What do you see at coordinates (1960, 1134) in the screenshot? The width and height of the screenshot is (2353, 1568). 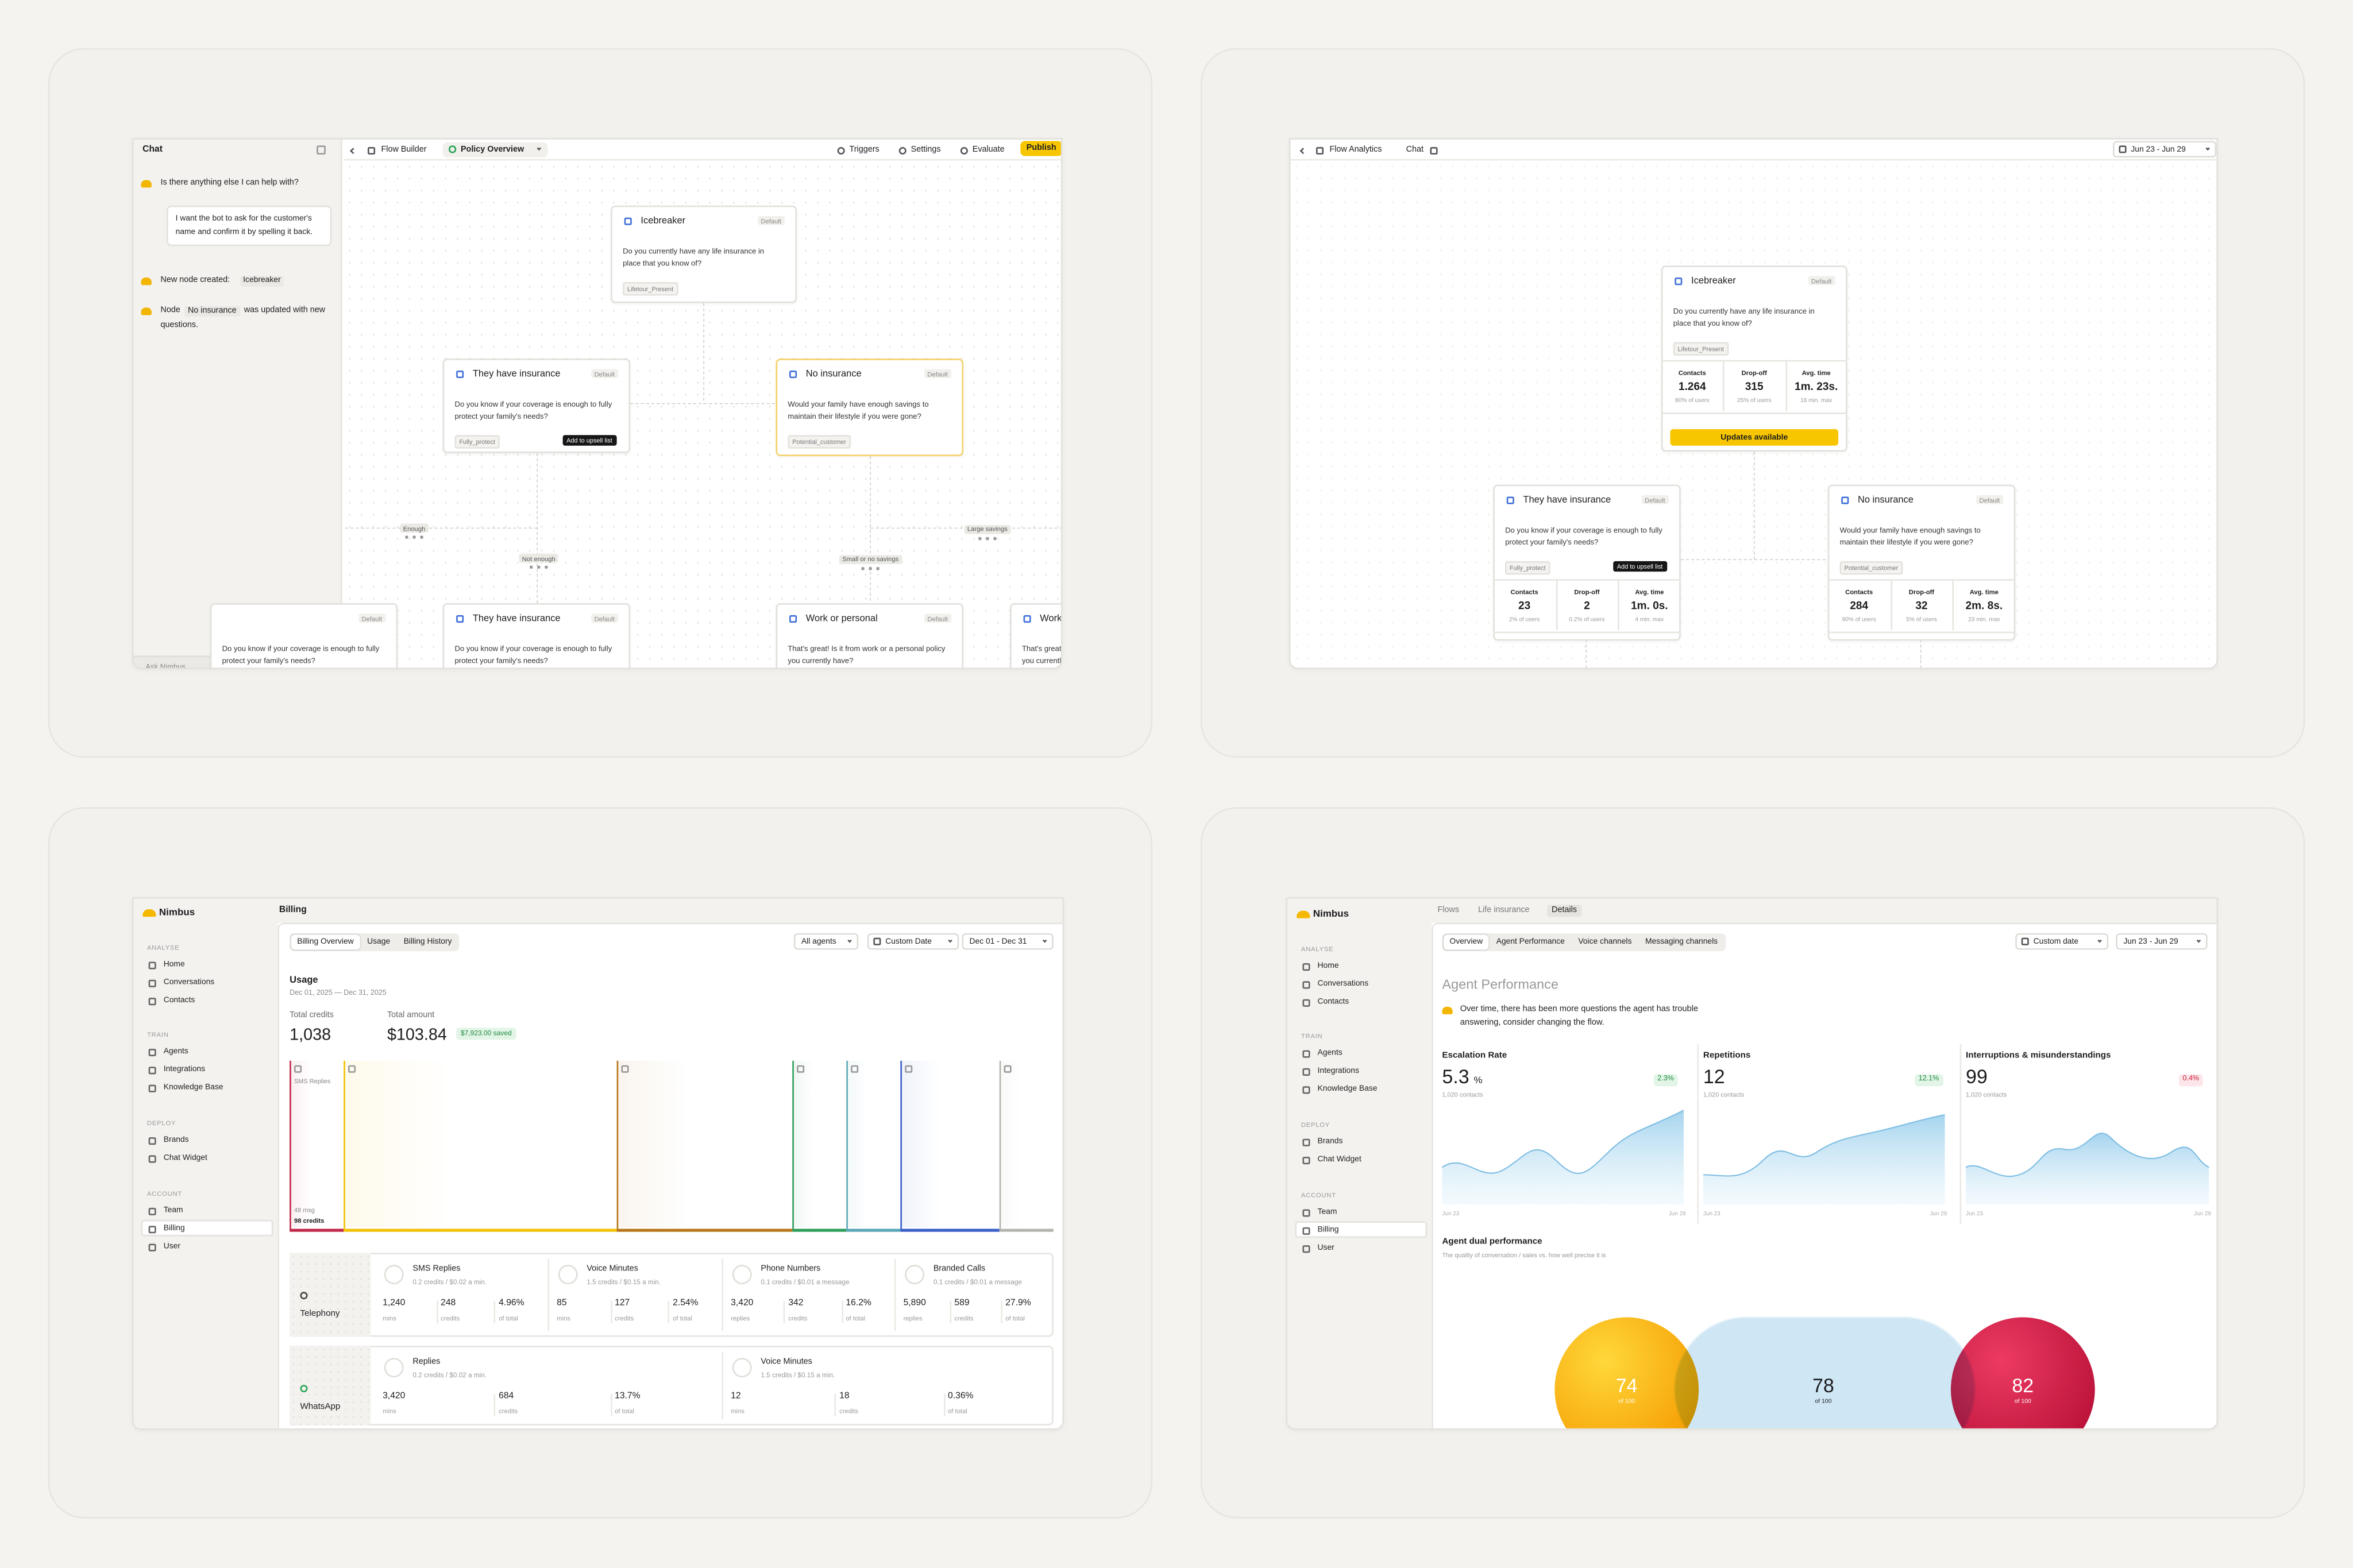 I see `metric-divider` at bounding box center [1960, 1134].